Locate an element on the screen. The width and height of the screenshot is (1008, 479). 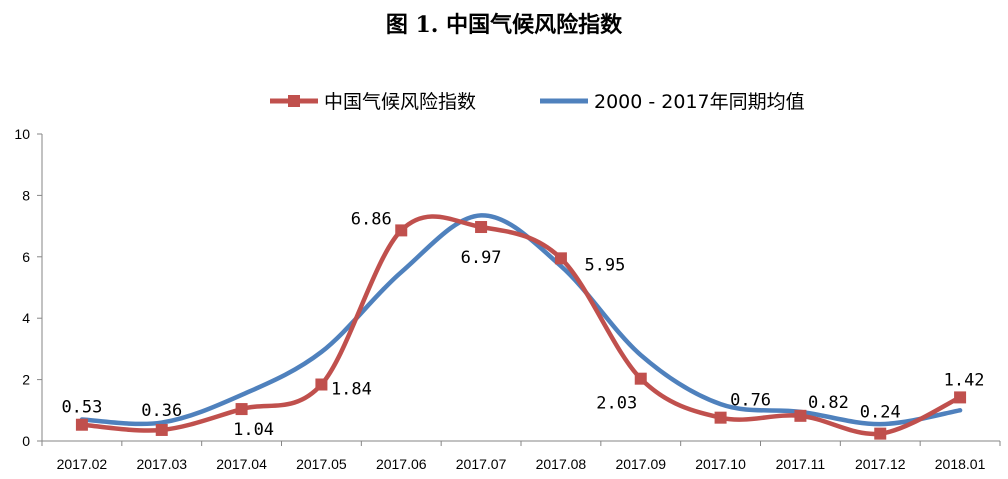
x-tick-label: 2017.08 is located at coordinates (561, 464).